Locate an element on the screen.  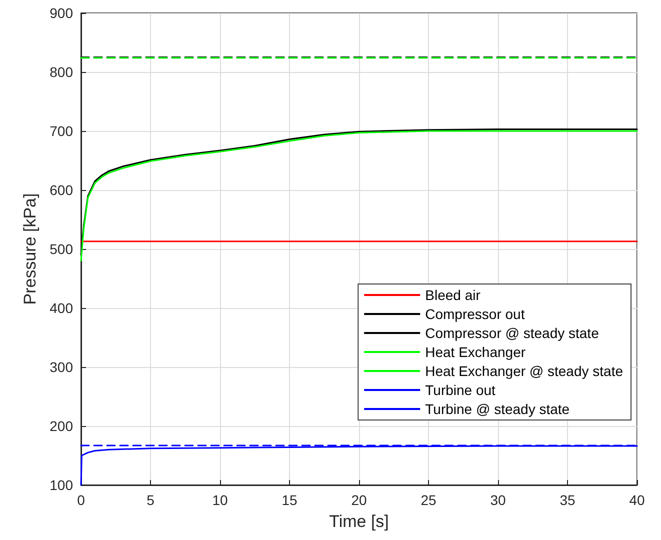
y-tick-label: 300 is located at coordinates (62, 367).